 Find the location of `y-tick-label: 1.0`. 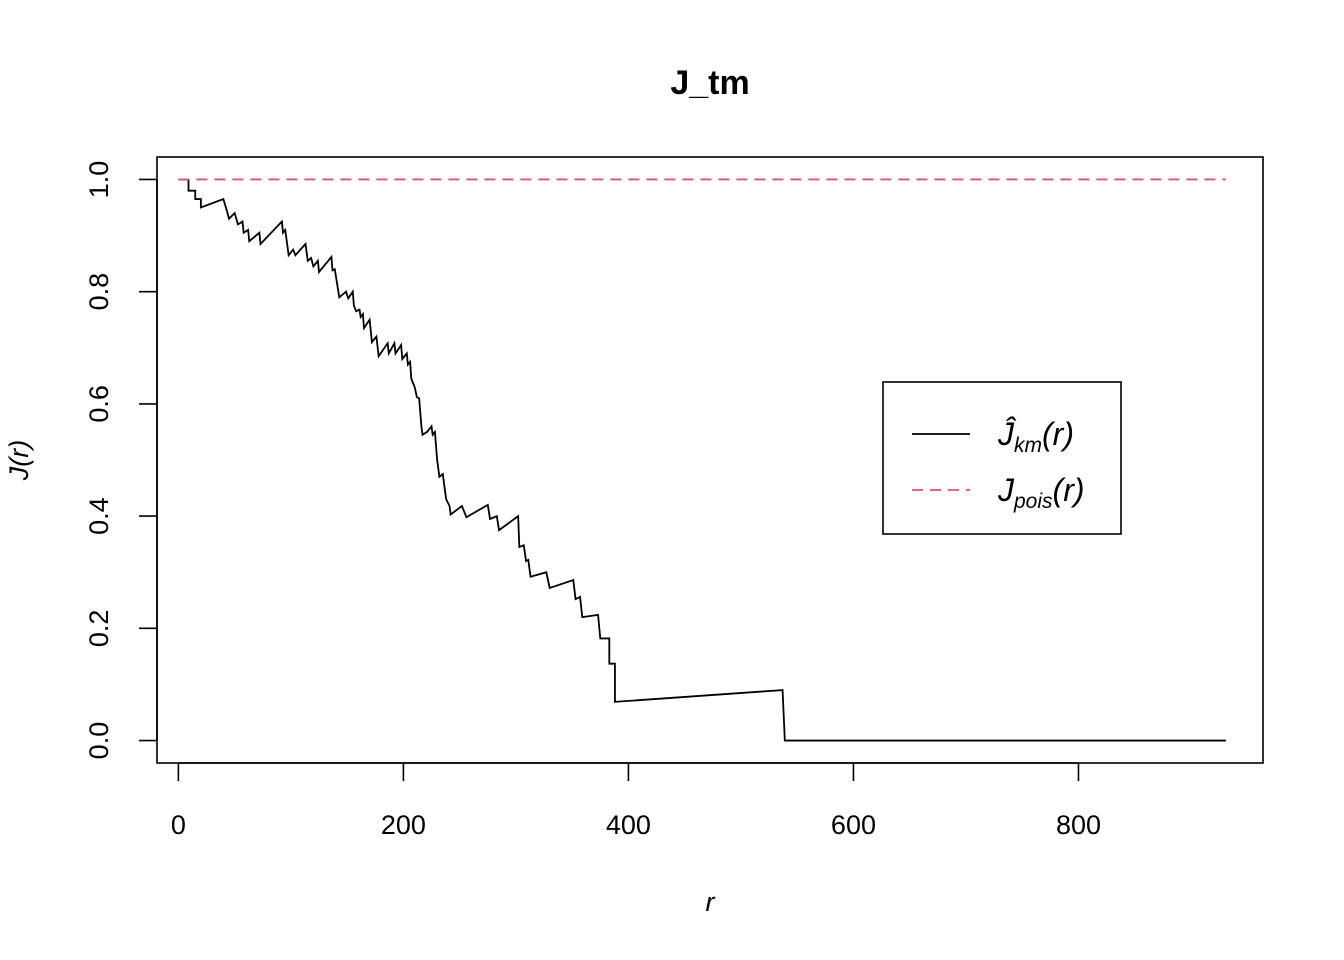

y-tick-label: 1.0 is located at coordinates (99, 180).